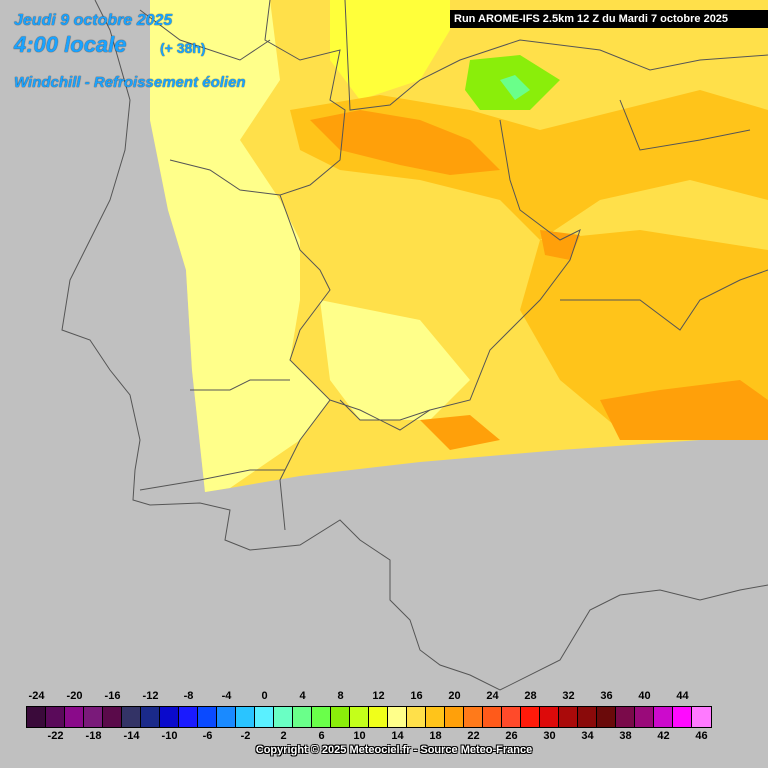 The height and width of the screenshot is (768, 768). Describe the element at coordinates (530, 696) in the screenshot. I see `legend-tick-label: 28` at that location.